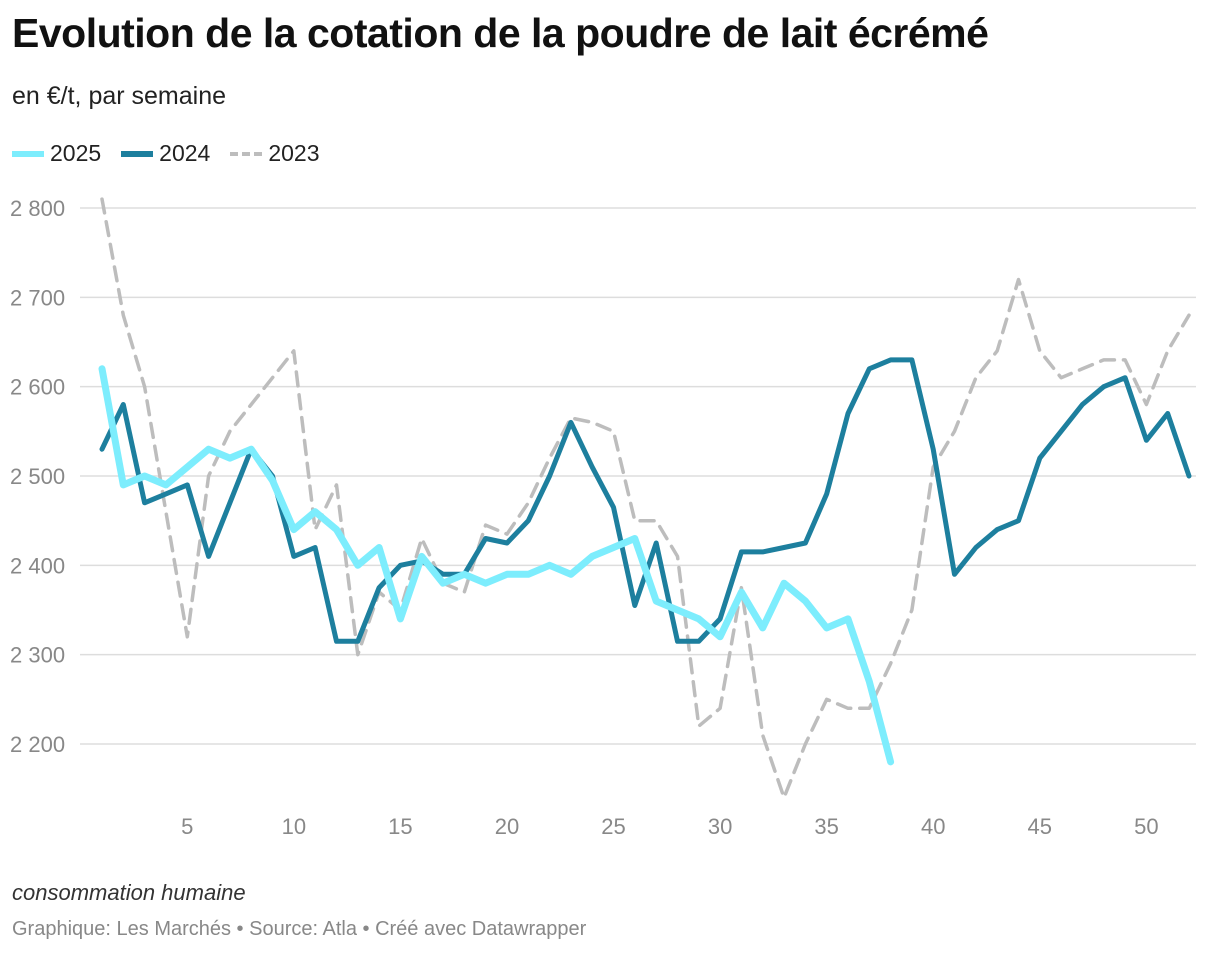  What do you see at coordinates (119, 96) in the screenshot?
I see `chart-subtitle: en €/t, par semaine` at bounding box center [119, 96].